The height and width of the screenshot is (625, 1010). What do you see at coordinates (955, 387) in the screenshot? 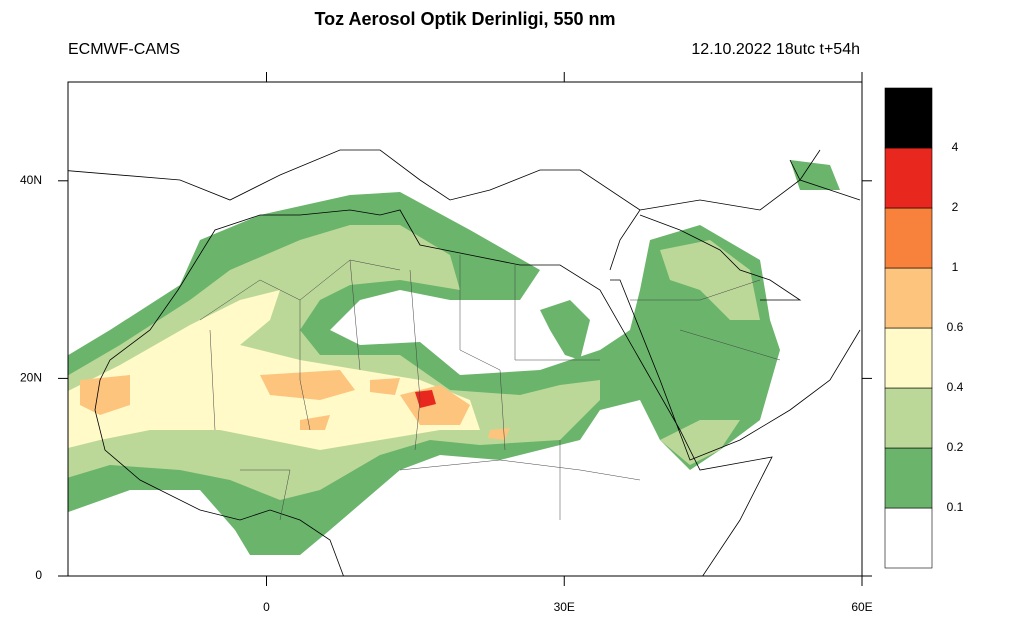
I see `colorbar-label: 0.4` at bounding box center [955, 387].